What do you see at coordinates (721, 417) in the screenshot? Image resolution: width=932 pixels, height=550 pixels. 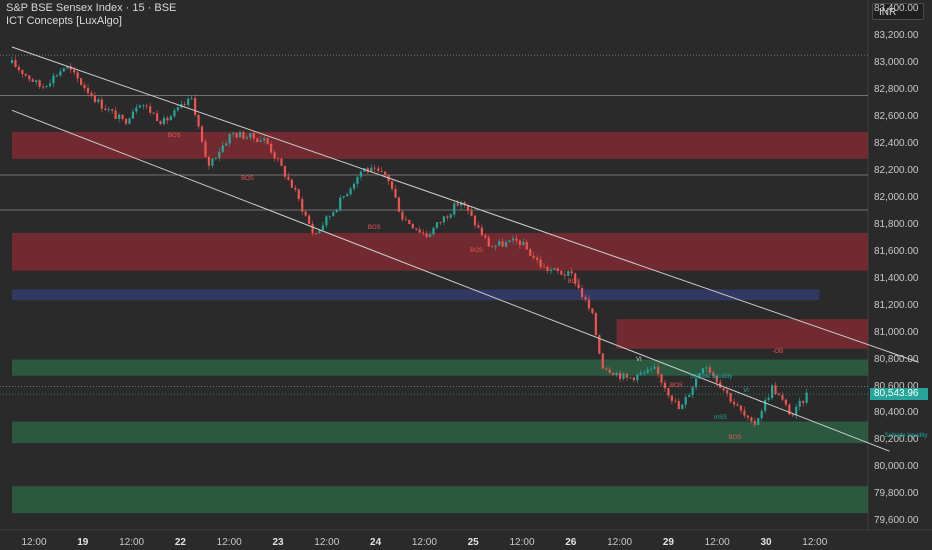 I see `chart-annotation: mSS` at bounding box center [721, 417].